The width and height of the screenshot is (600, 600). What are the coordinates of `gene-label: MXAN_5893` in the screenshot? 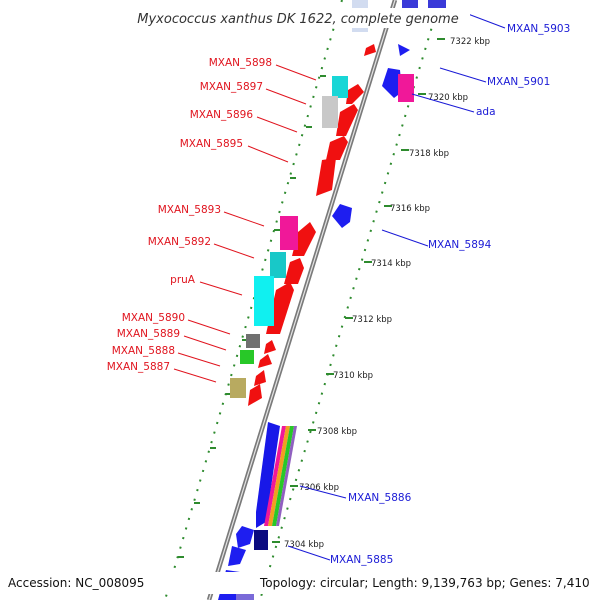 It's located at (189, 210).